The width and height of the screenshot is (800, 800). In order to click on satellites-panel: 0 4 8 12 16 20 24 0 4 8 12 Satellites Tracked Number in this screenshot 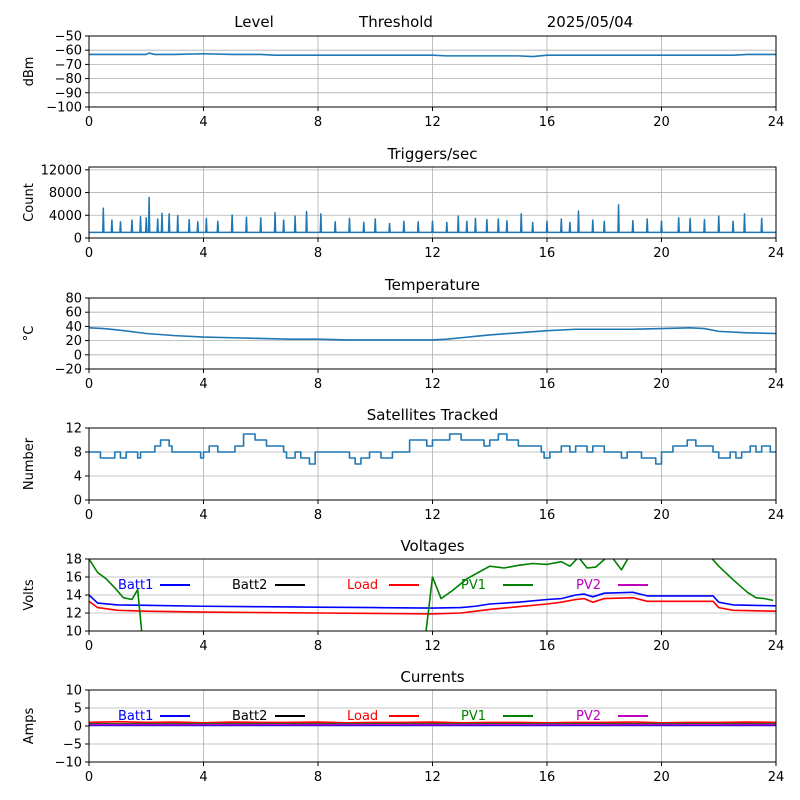, I will do `click(403, 464)`.